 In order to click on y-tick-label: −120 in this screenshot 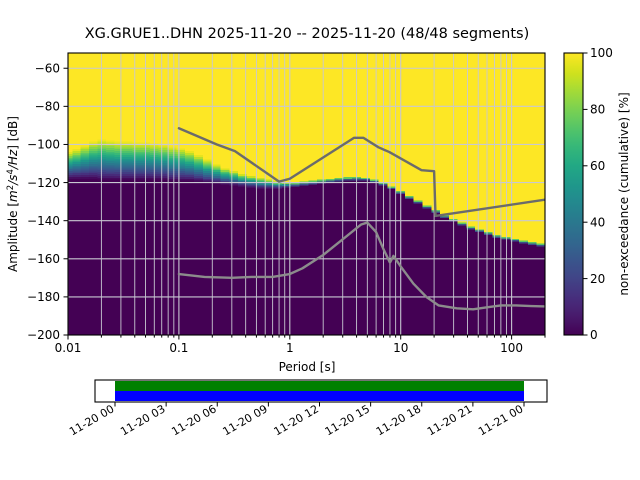, I will do `click(43, 183)`.